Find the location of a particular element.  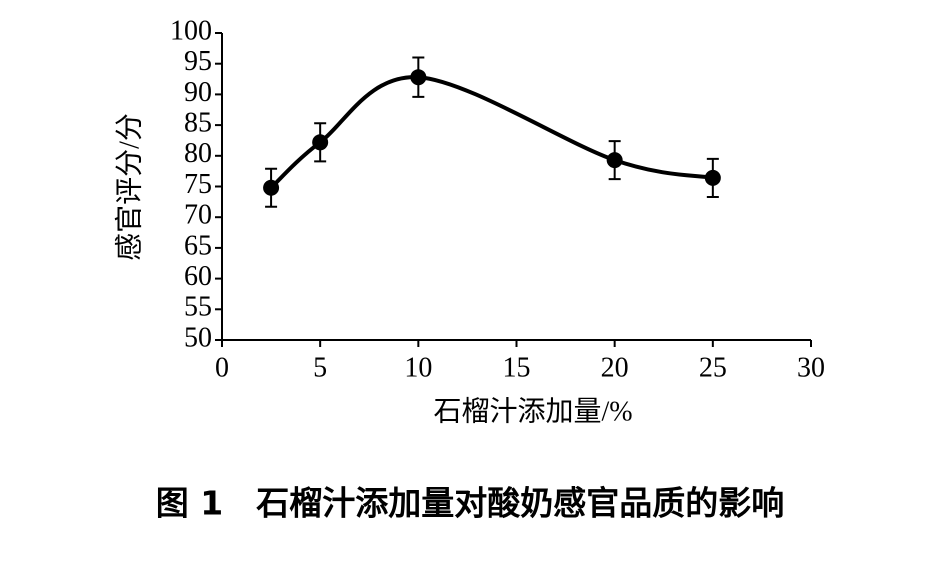

x-tick-label: 30 is located at coordinates (811, 367).